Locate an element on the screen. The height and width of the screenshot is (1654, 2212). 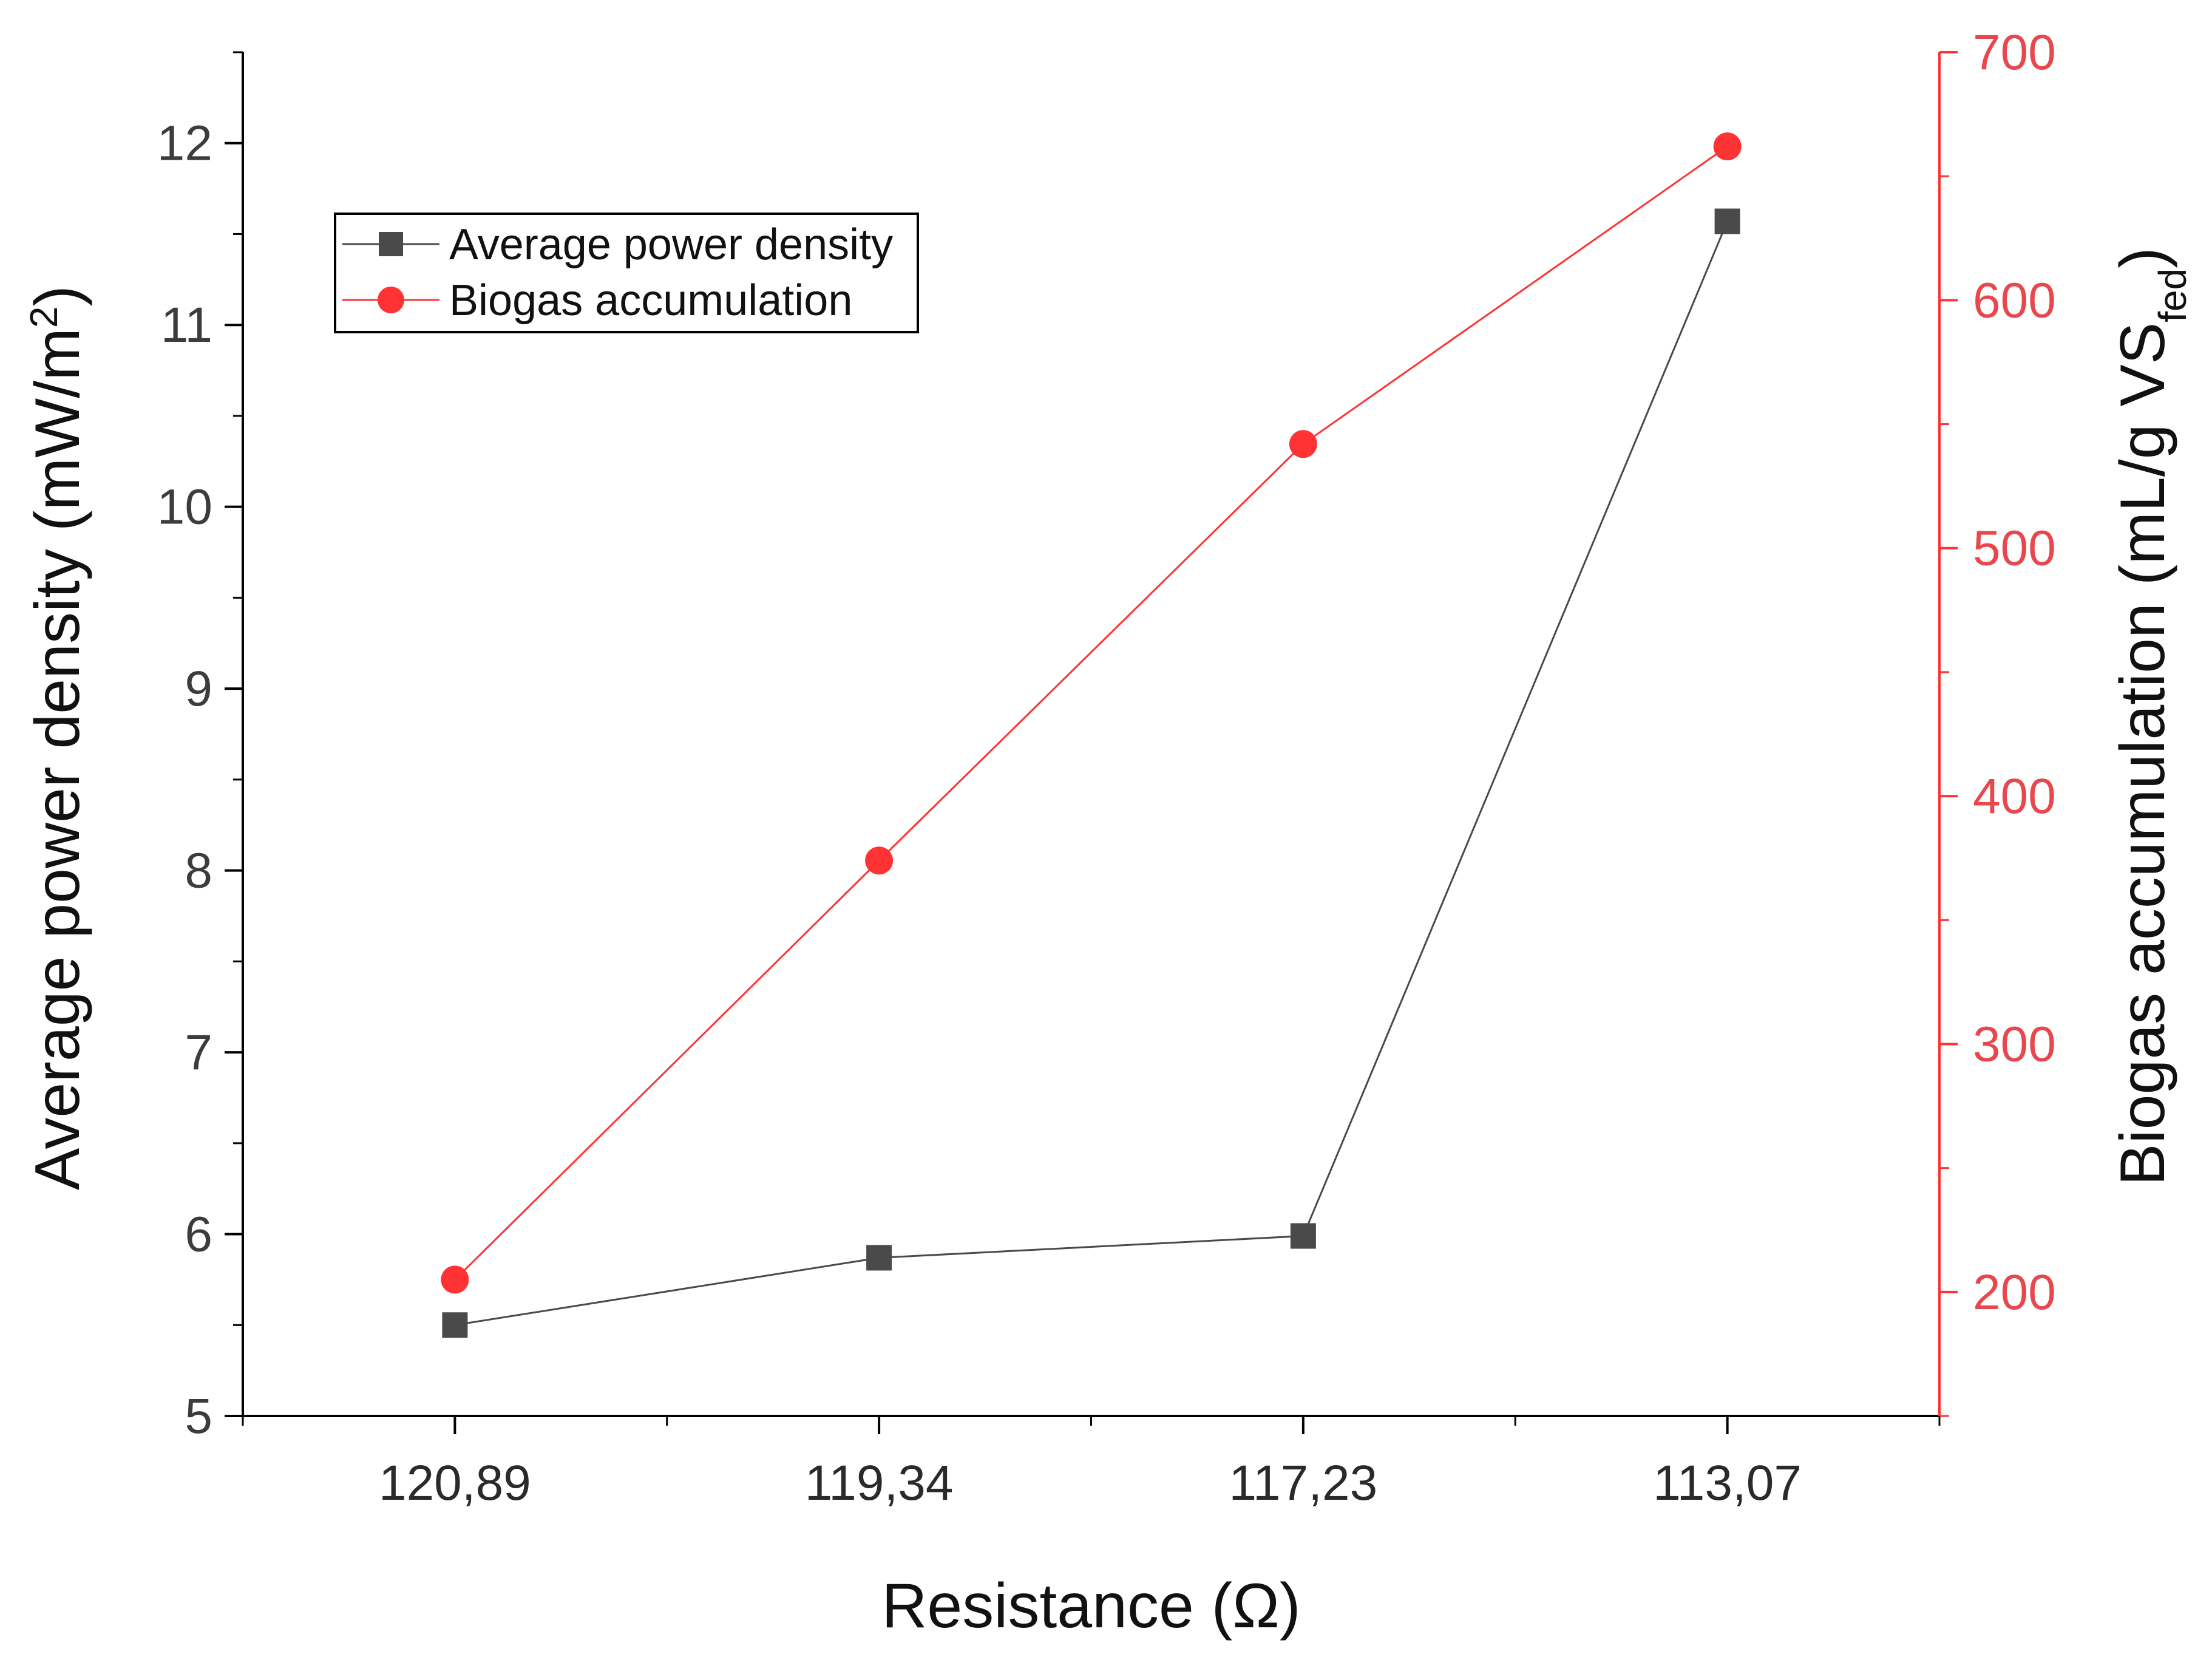
left-tick-label: 7 is located at coordinates (198, 1052).